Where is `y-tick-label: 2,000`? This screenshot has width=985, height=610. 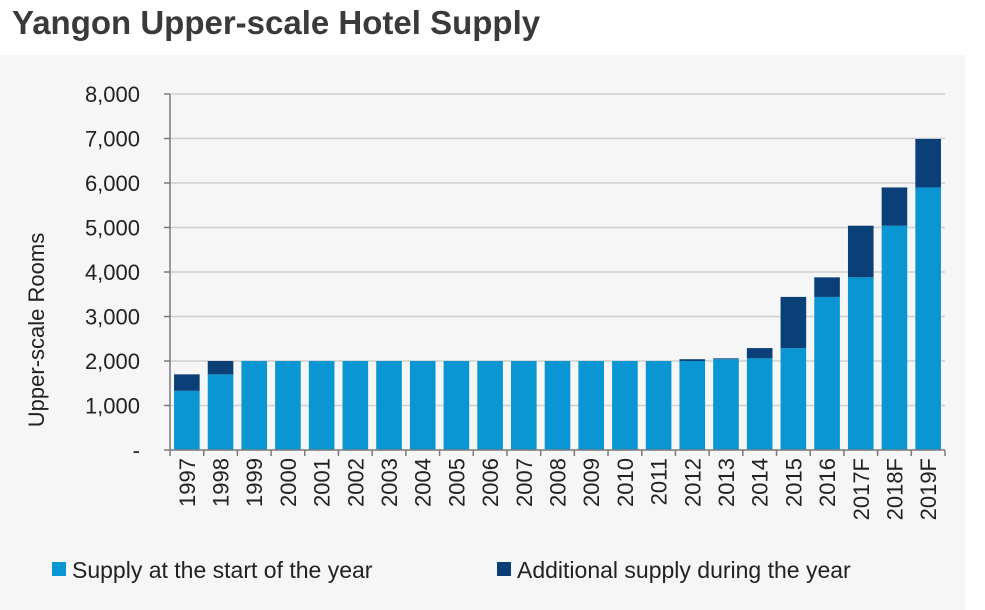 y-tick-label: 2,000 is located at coordinates (112, 361).